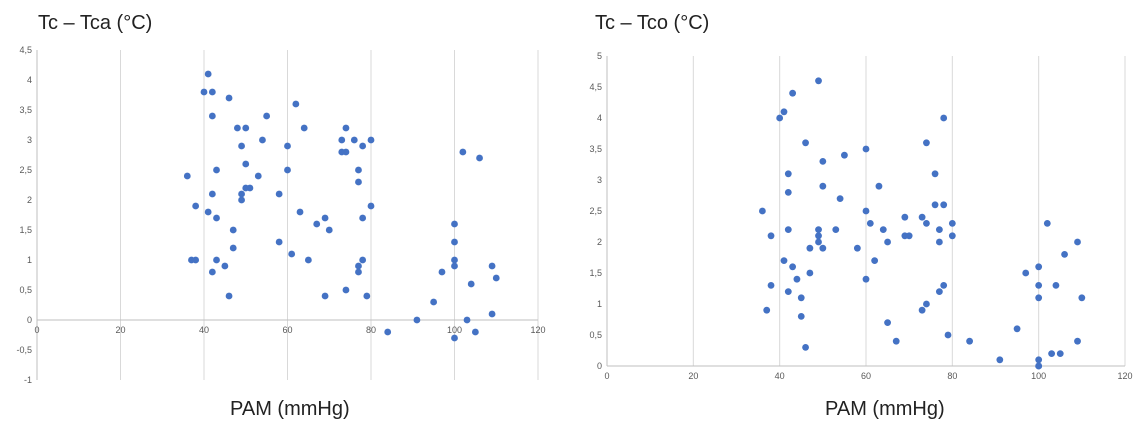 The height and width of the screenshot is (421, 1137). What do you see at coordinates (599, 242) in the screenshot?
I see `right-y-tick-label: 2` at bounding box center [599, 242].